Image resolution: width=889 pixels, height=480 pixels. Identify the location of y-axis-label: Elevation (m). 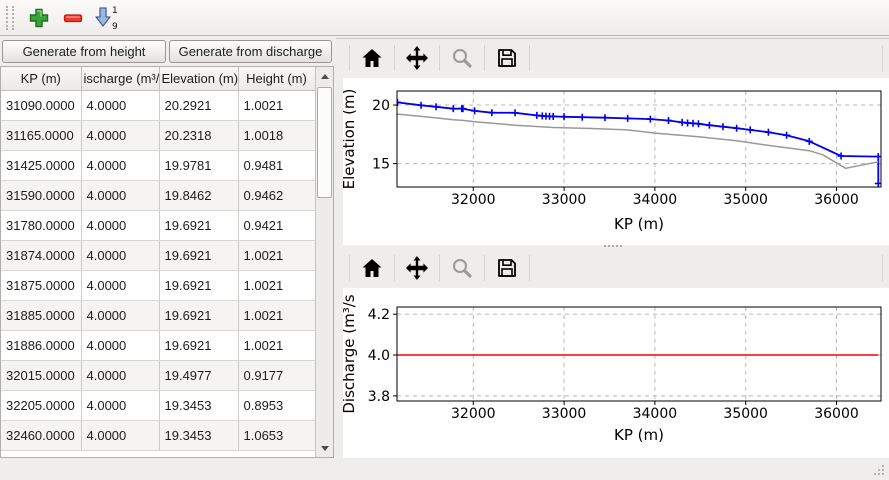
(350, 139).